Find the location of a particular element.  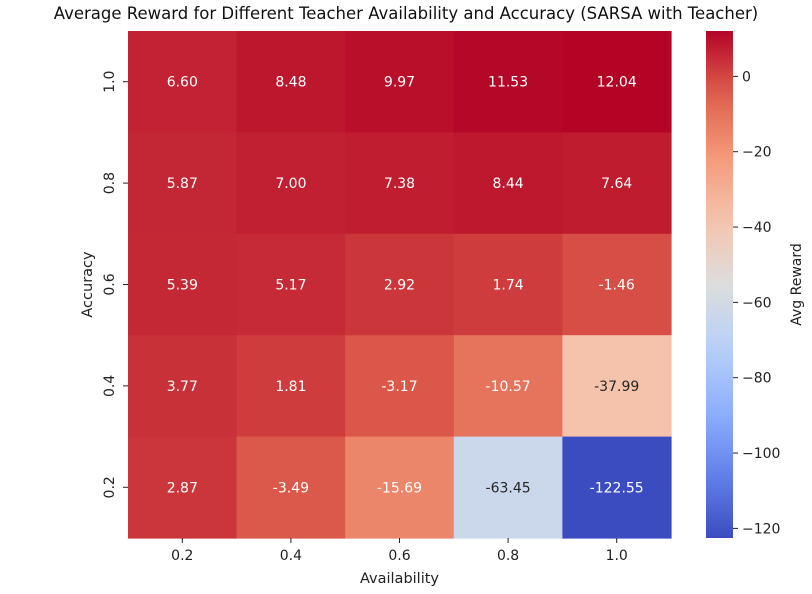

colorbar-tick-label: −80 is located at coordinates (757, 379).